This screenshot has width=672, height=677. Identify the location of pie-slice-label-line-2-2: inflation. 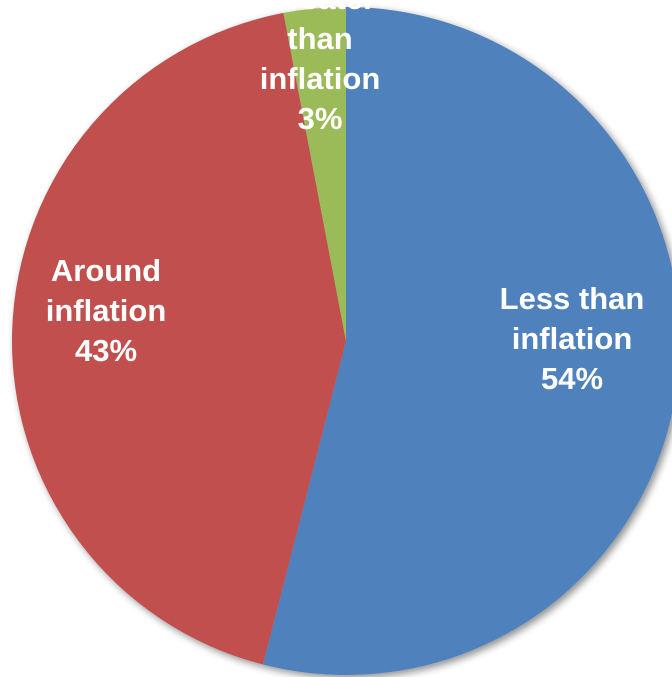
(320, 78).